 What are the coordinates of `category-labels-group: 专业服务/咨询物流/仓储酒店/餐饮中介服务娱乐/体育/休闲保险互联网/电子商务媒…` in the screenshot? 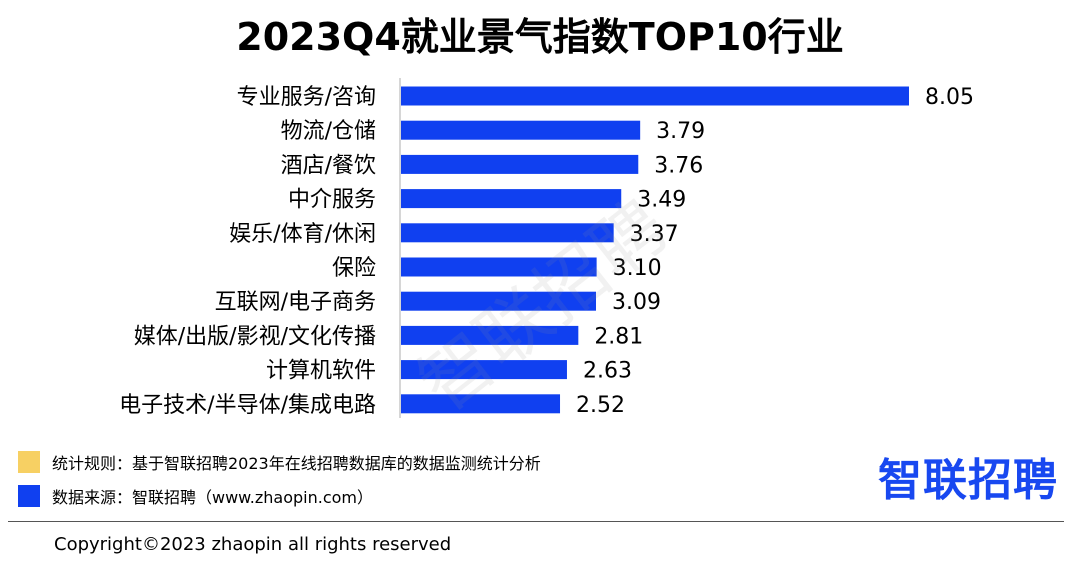 It's located at (247, 251).